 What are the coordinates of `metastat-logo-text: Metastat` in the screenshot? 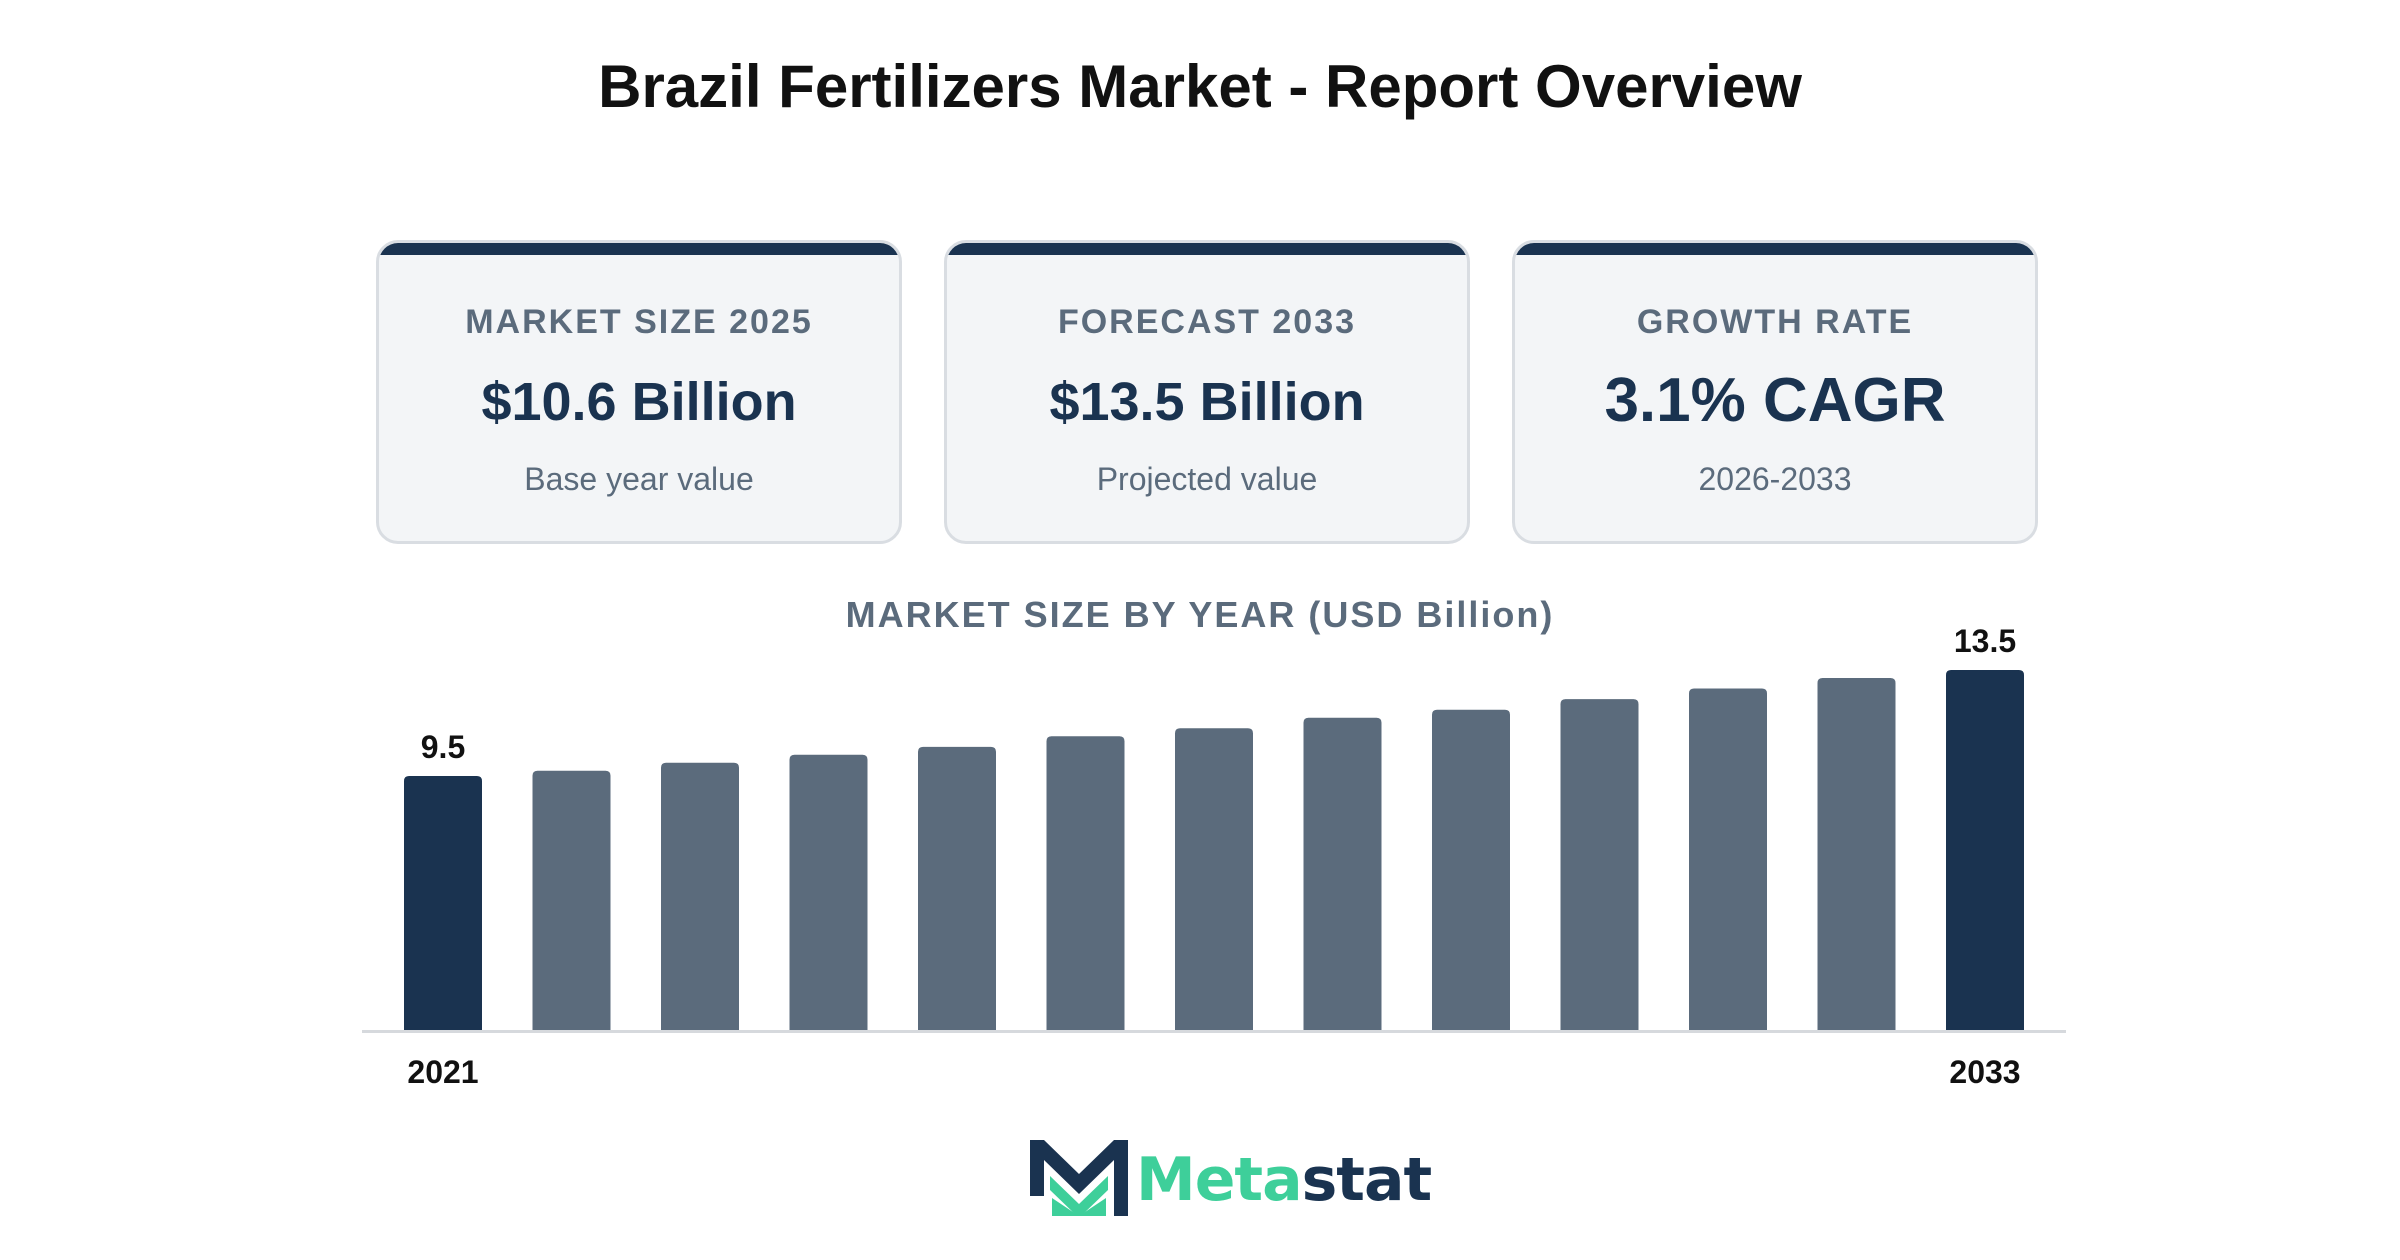 It's located at (1284, 1180).